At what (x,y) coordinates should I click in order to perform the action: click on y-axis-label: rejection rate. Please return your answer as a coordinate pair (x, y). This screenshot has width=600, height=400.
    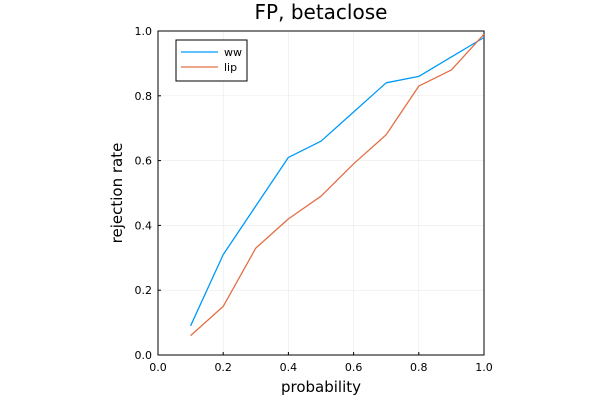
    Looking at the image, I should click on (117, 193).